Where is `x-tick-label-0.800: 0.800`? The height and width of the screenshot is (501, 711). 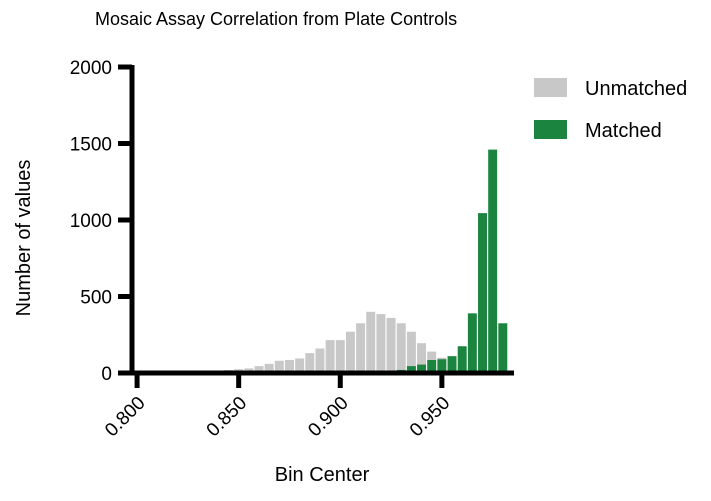
x-tick-label-0.800: 0.800 is located at coordinates (125, 417).